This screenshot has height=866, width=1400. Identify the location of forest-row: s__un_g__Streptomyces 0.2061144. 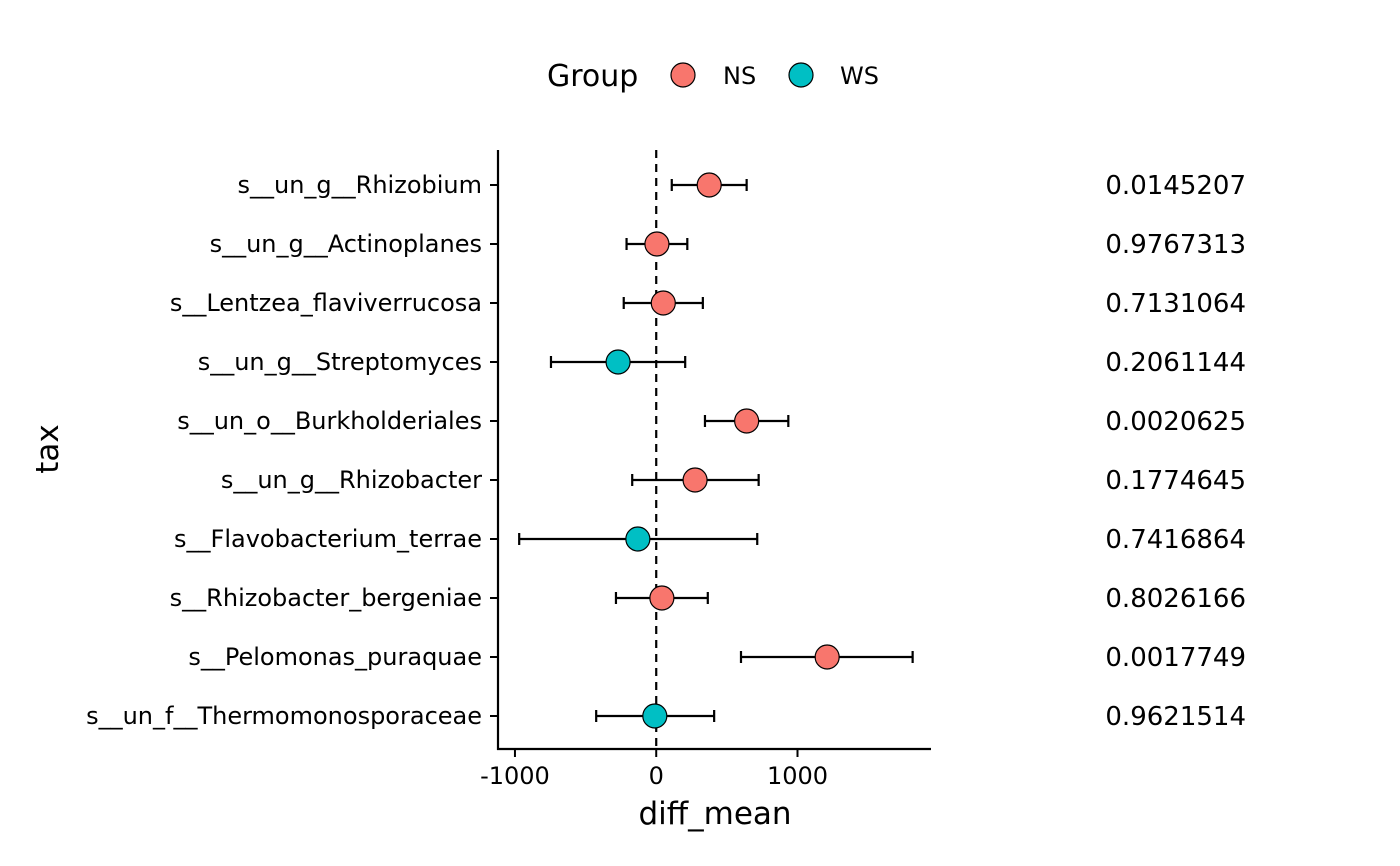
(722, 363).